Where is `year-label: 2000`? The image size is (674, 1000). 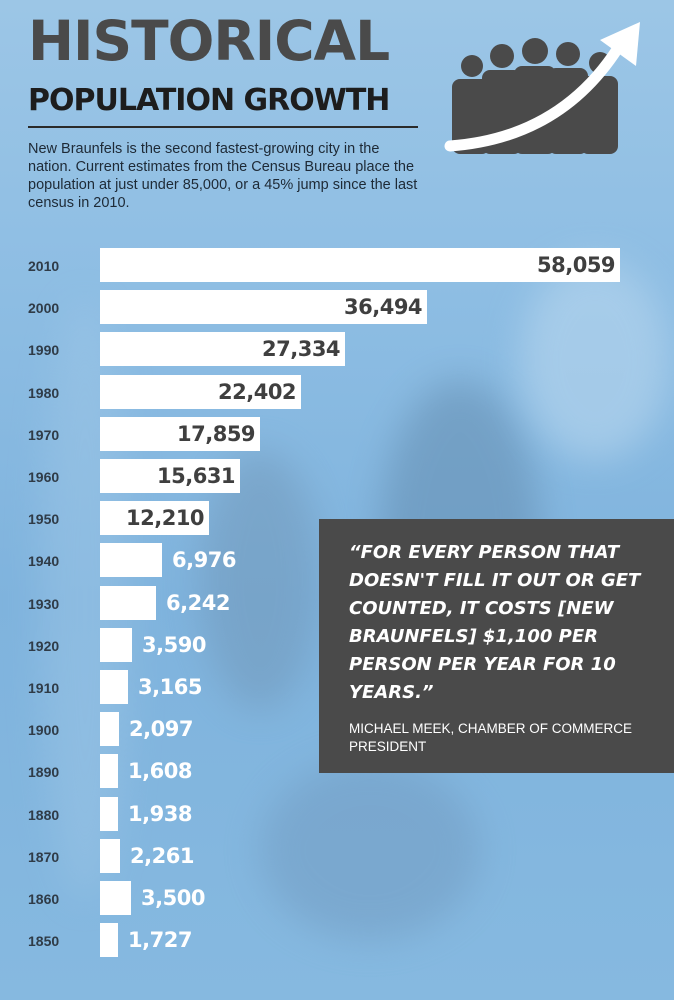
year-label: 2000 is located at coordinates (44, 308).